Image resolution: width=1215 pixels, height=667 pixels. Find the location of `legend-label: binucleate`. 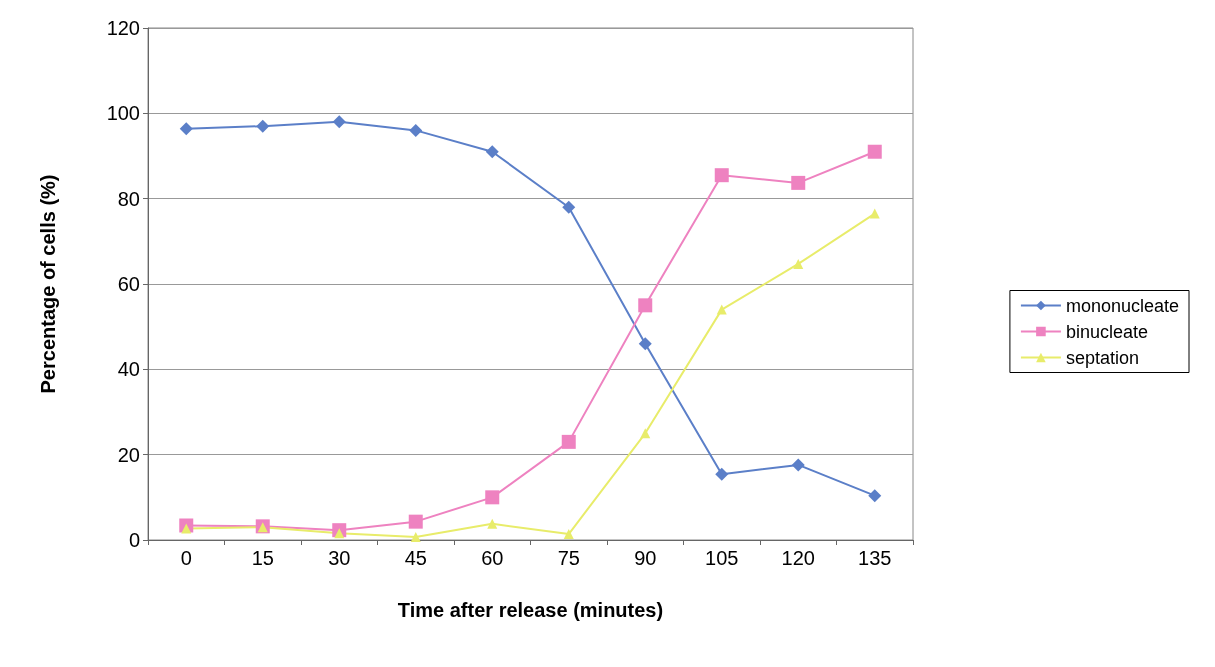

legend-label: binucleate is located at coordinates (1106, 331).